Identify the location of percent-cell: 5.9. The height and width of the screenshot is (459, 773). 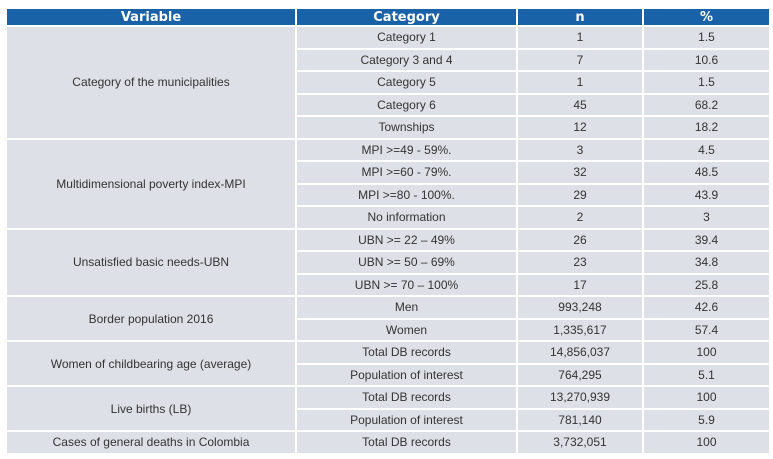
(706, 419).